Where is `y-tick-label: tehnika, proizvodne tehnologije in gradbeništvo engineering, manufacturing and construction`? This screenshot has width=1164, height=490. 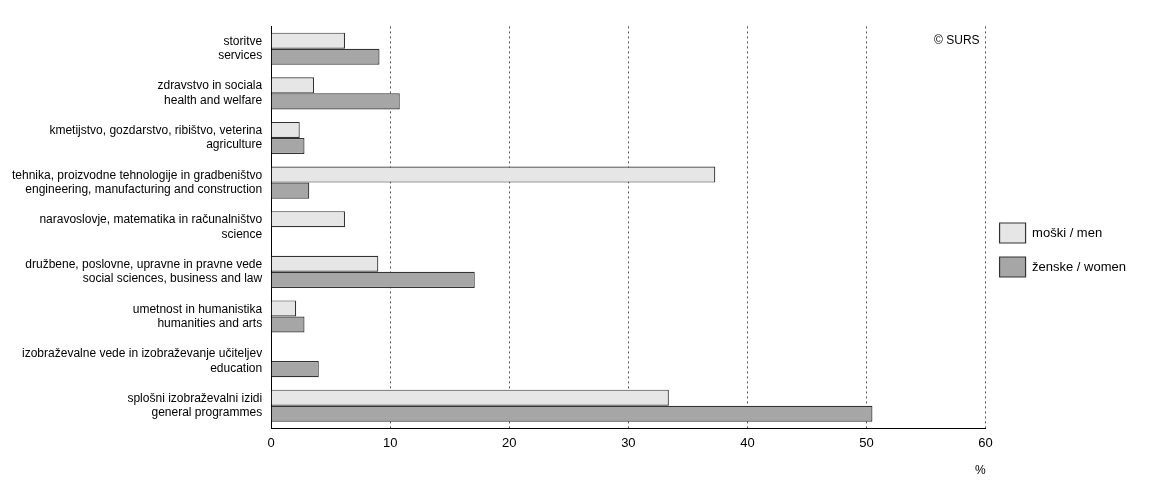
y-tick-label: tehnika, proizvodne tehnologije in gradbeništvo engineering, manufacturing and construction is located at coordinates (137, 182).